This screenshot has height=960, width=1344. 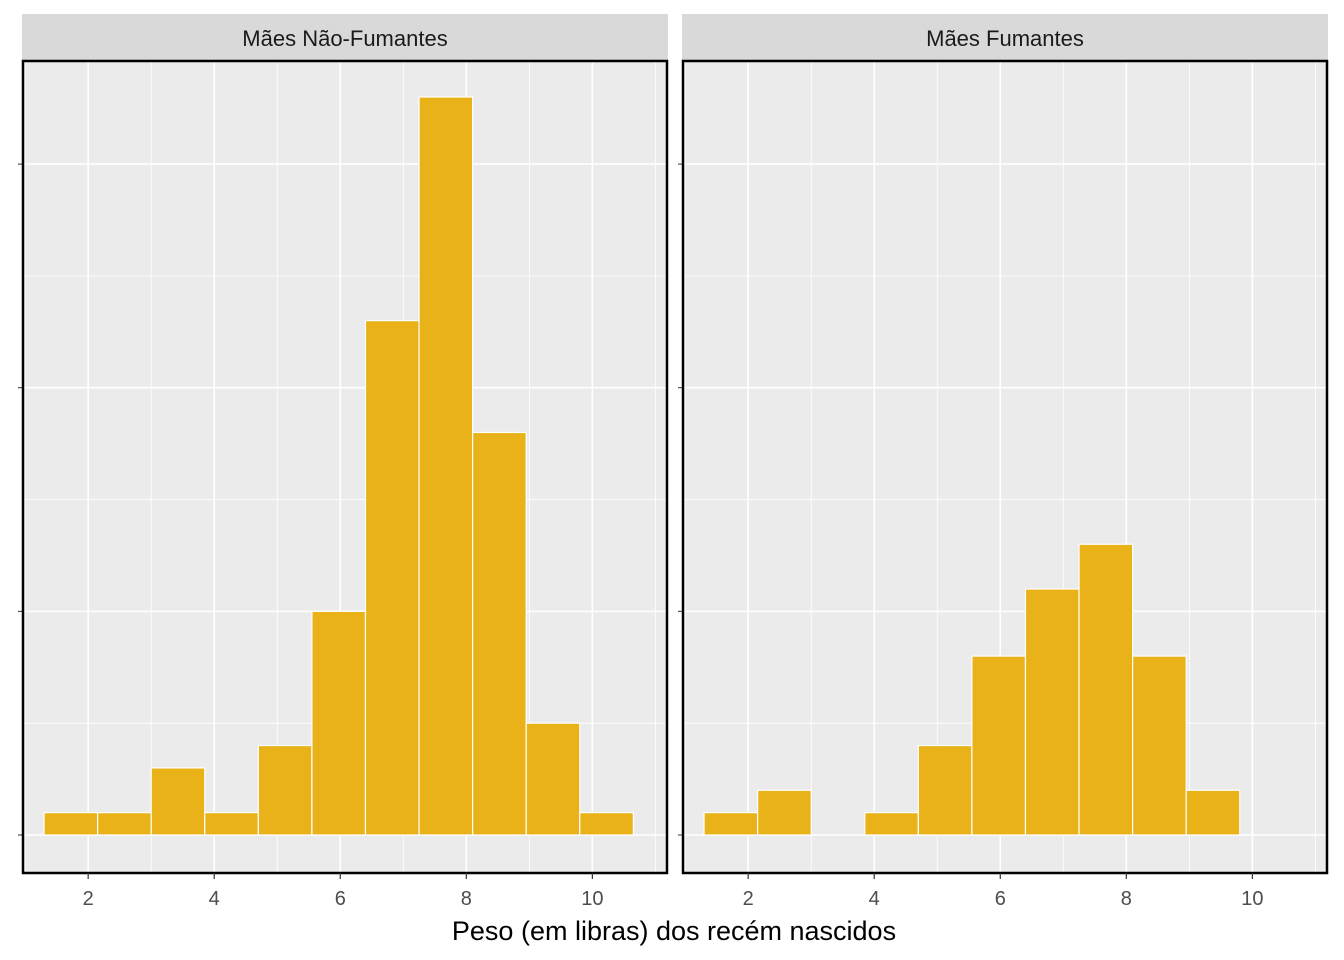 I want to click on facet-strip-label: Mães Não-Fumantes, so click(x=344, y=38).